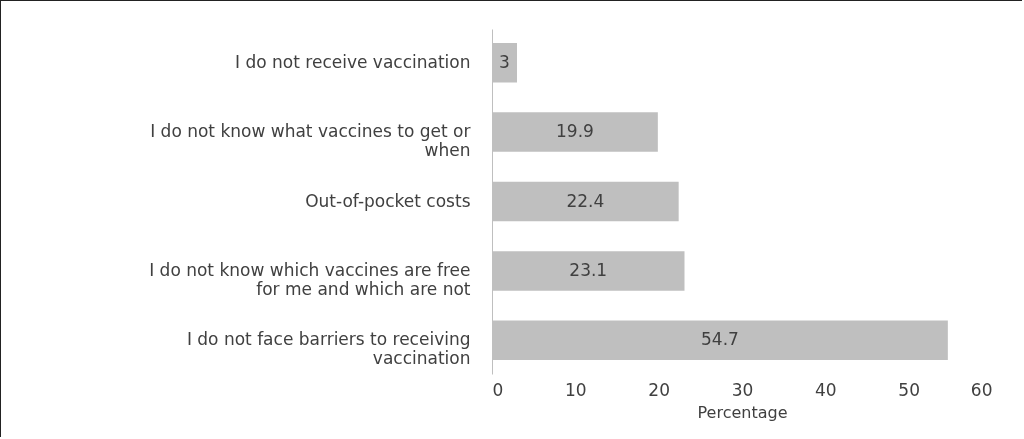 Image resolution: width=1024 pixels, height=439 pixels. Describe the element at coordinates (353, 61) in the screenshot. I see `y-tick-label: I do not receive vaccination` at that location.